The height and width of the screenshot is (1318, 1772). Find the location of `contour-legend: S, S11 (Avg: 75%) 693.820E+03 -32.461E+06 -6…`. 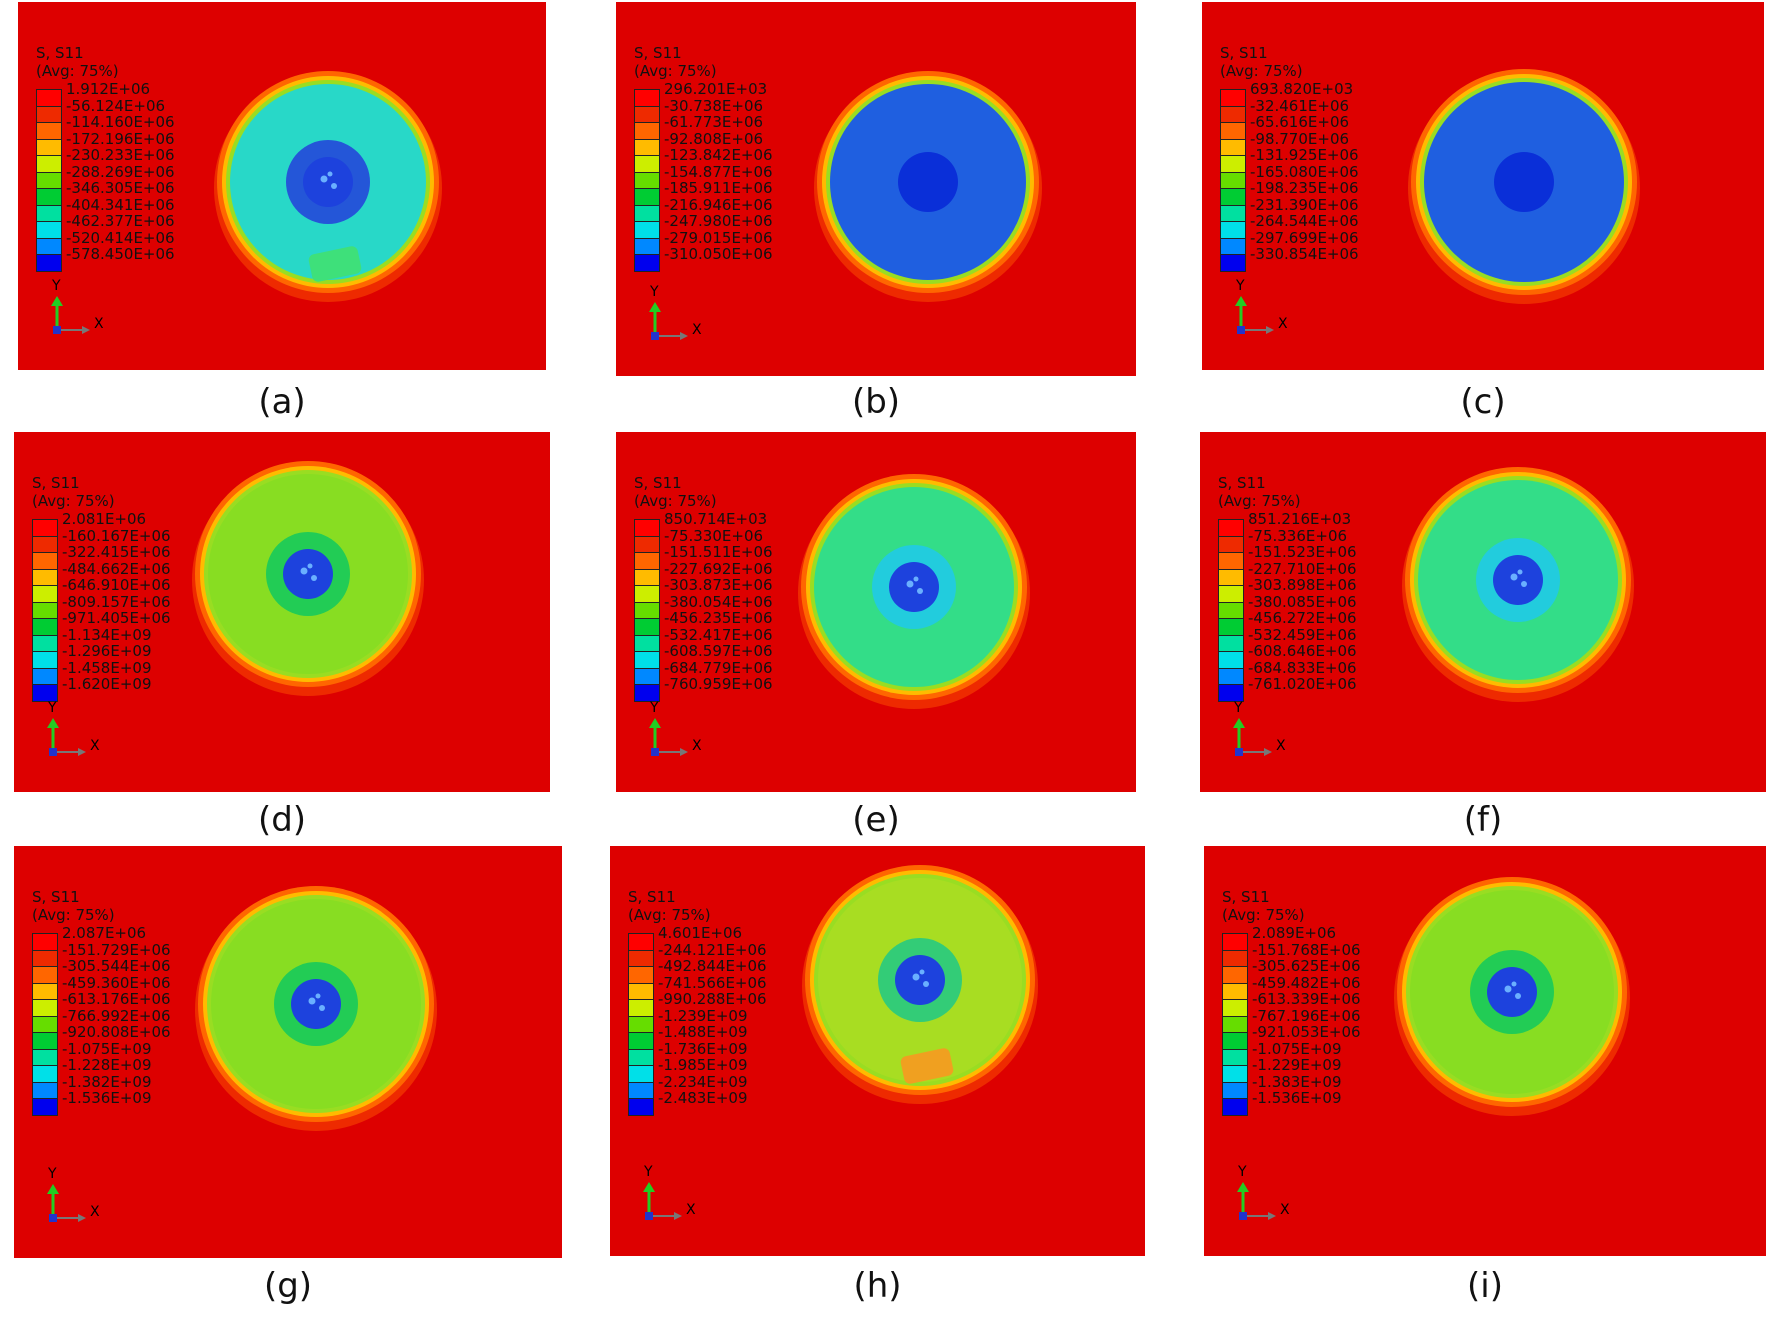

contour-legend: S, S11 (Avg: 75%) 693.820E+03 -32.461E+06 -6… is located at coordinates (1310, 158).